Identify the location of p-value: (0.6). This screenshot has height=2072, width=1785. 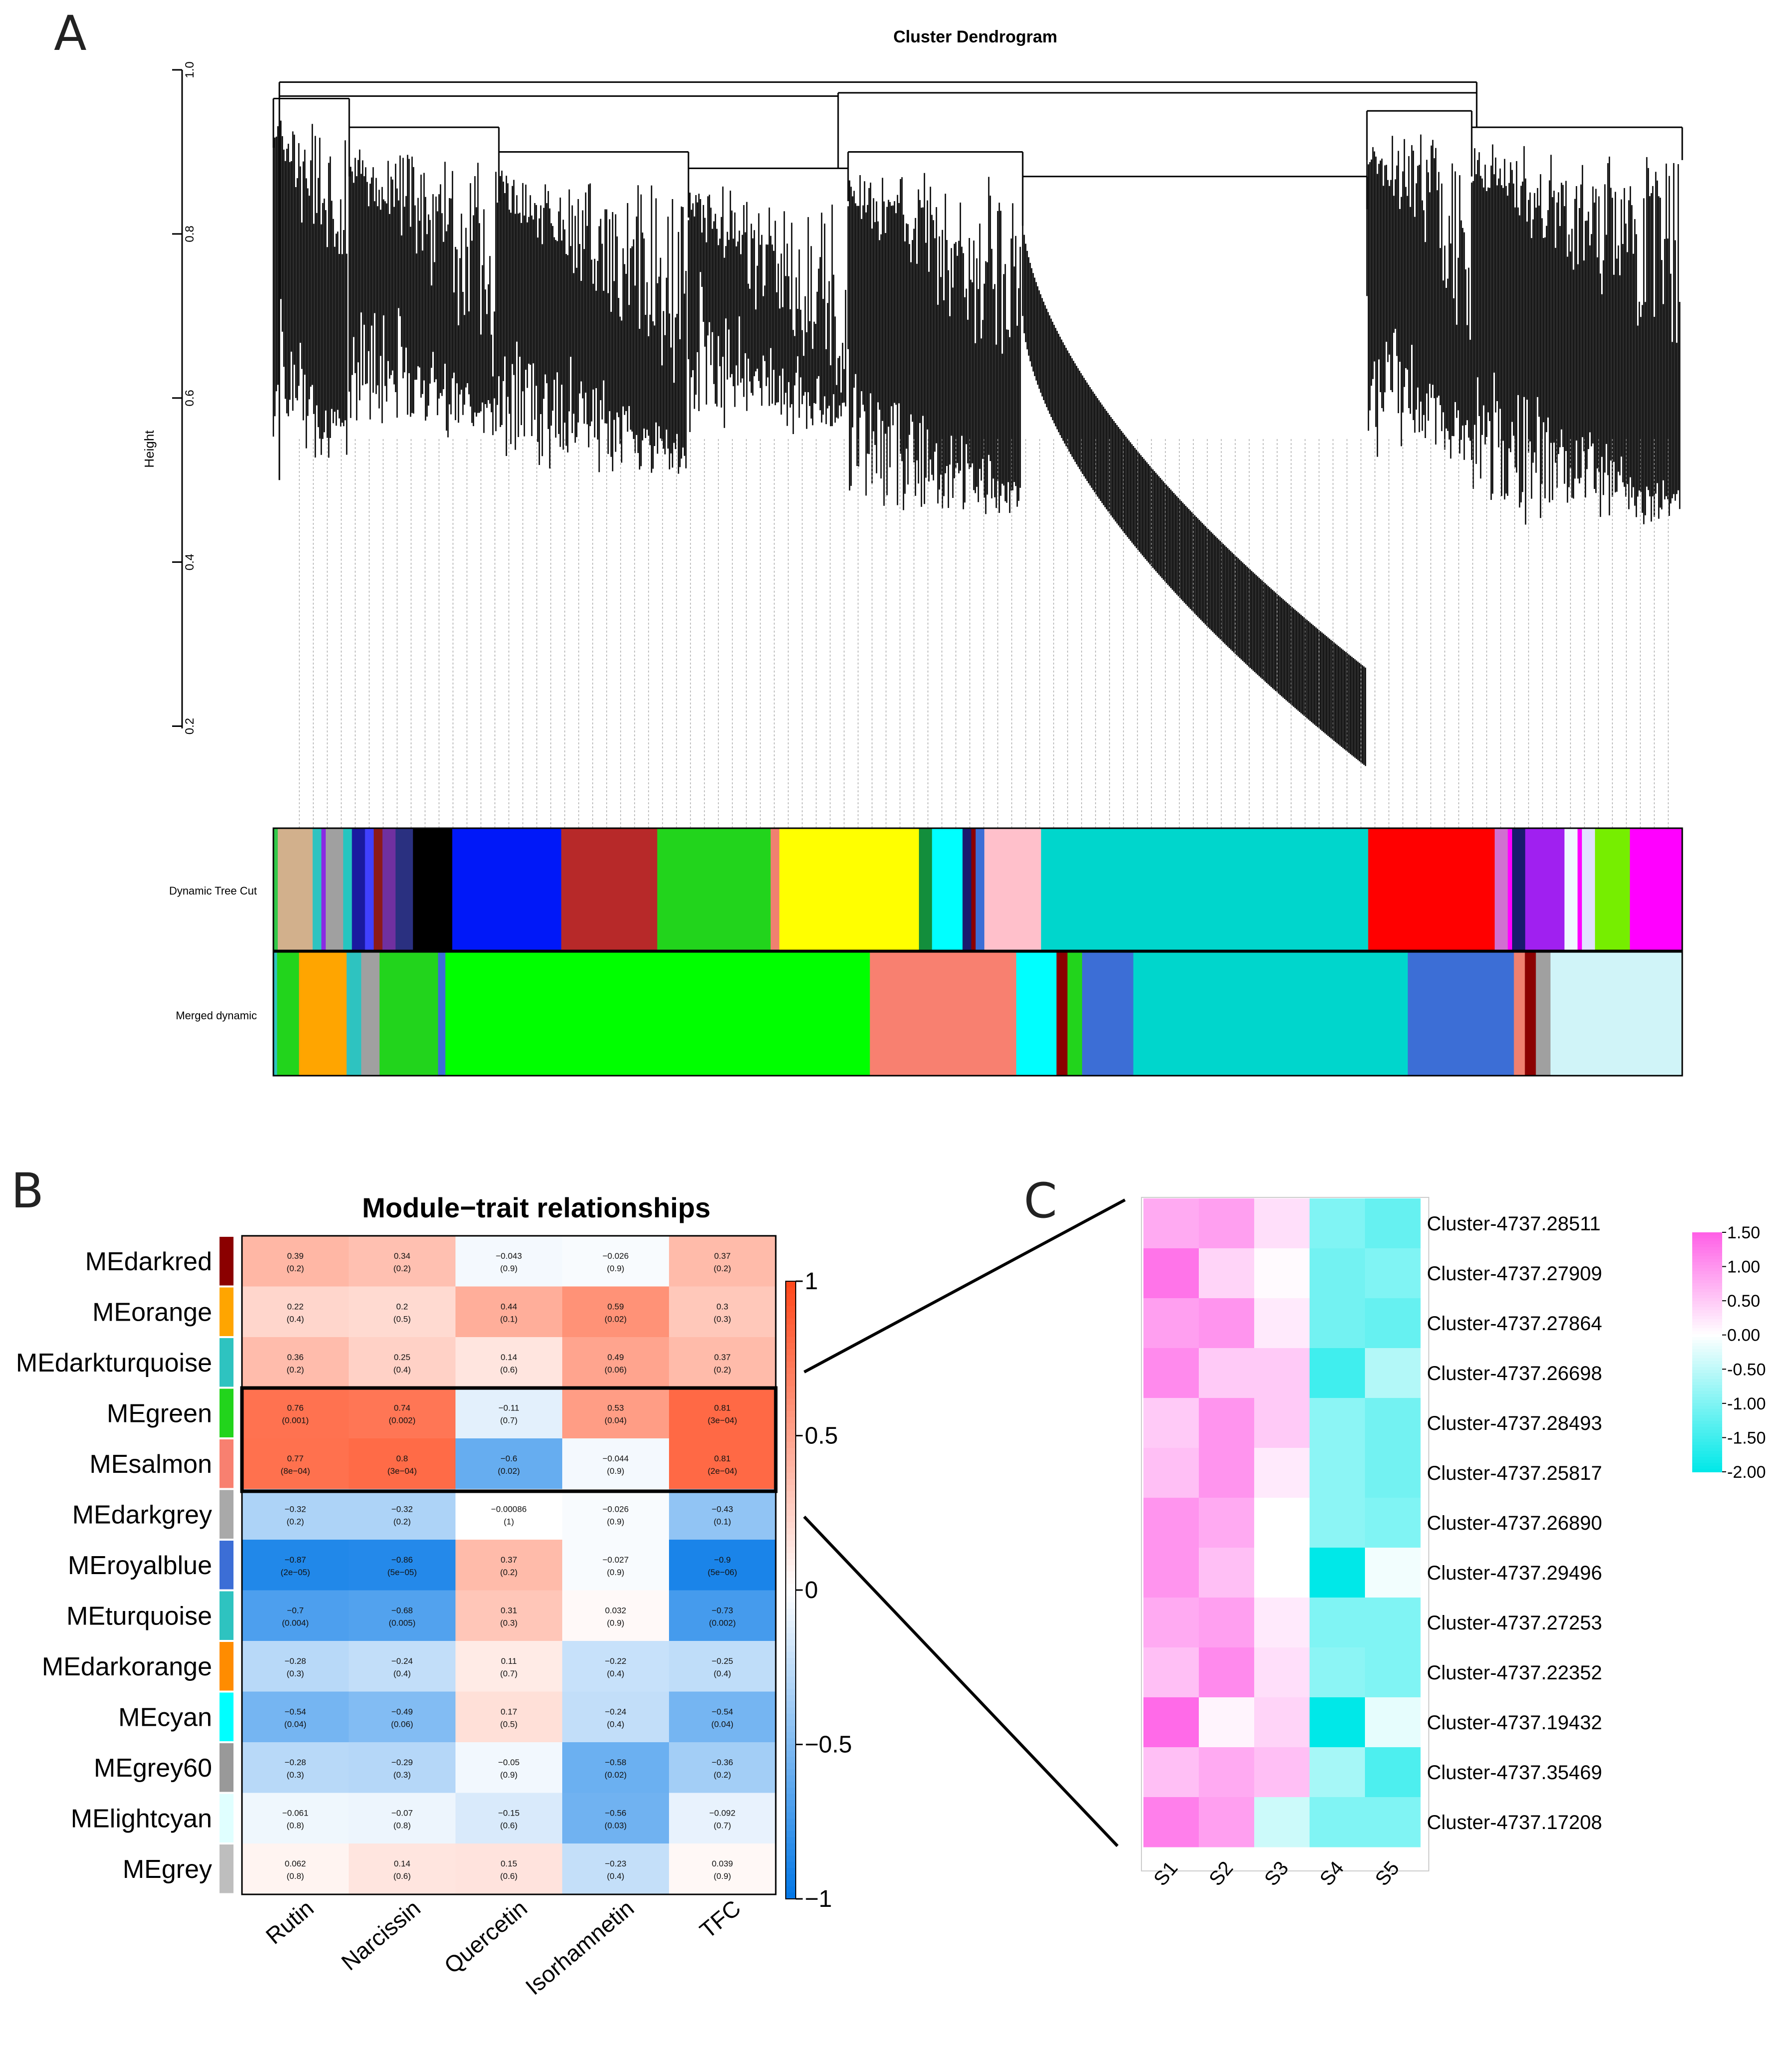
(402, 1876).